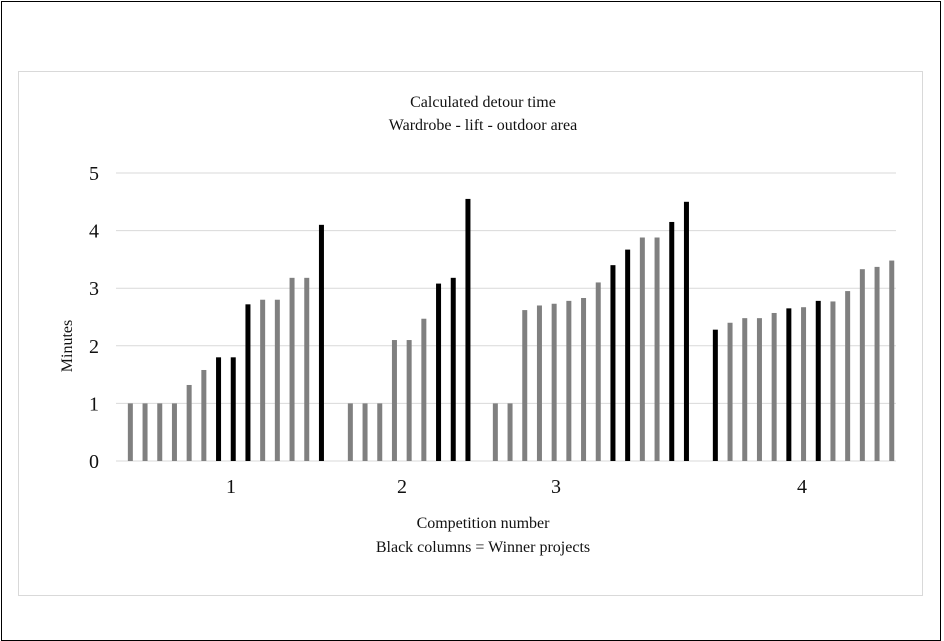 The height and width of the screenshot is (641, 944). I want to click on y-tick-labels: 0 1 2 3 4 5, so click(94, 318).